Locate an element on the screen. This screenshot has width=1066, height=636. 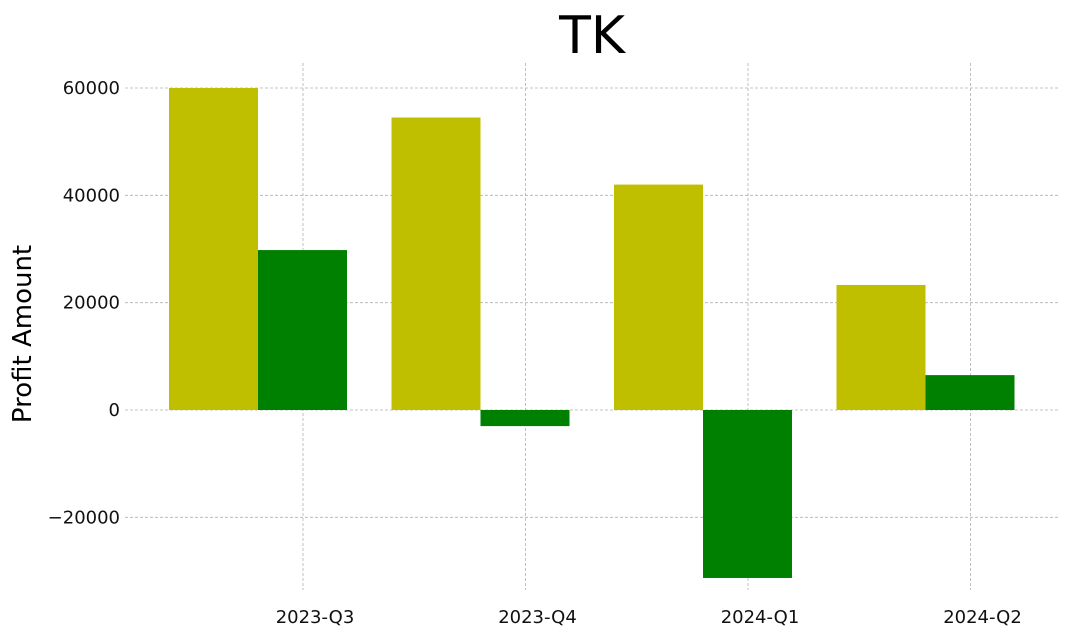
x-axis-ticks: 2023-Q3 2023-Q4 2024-Q1 2024-Q2 is located at coordinates (649, 617).